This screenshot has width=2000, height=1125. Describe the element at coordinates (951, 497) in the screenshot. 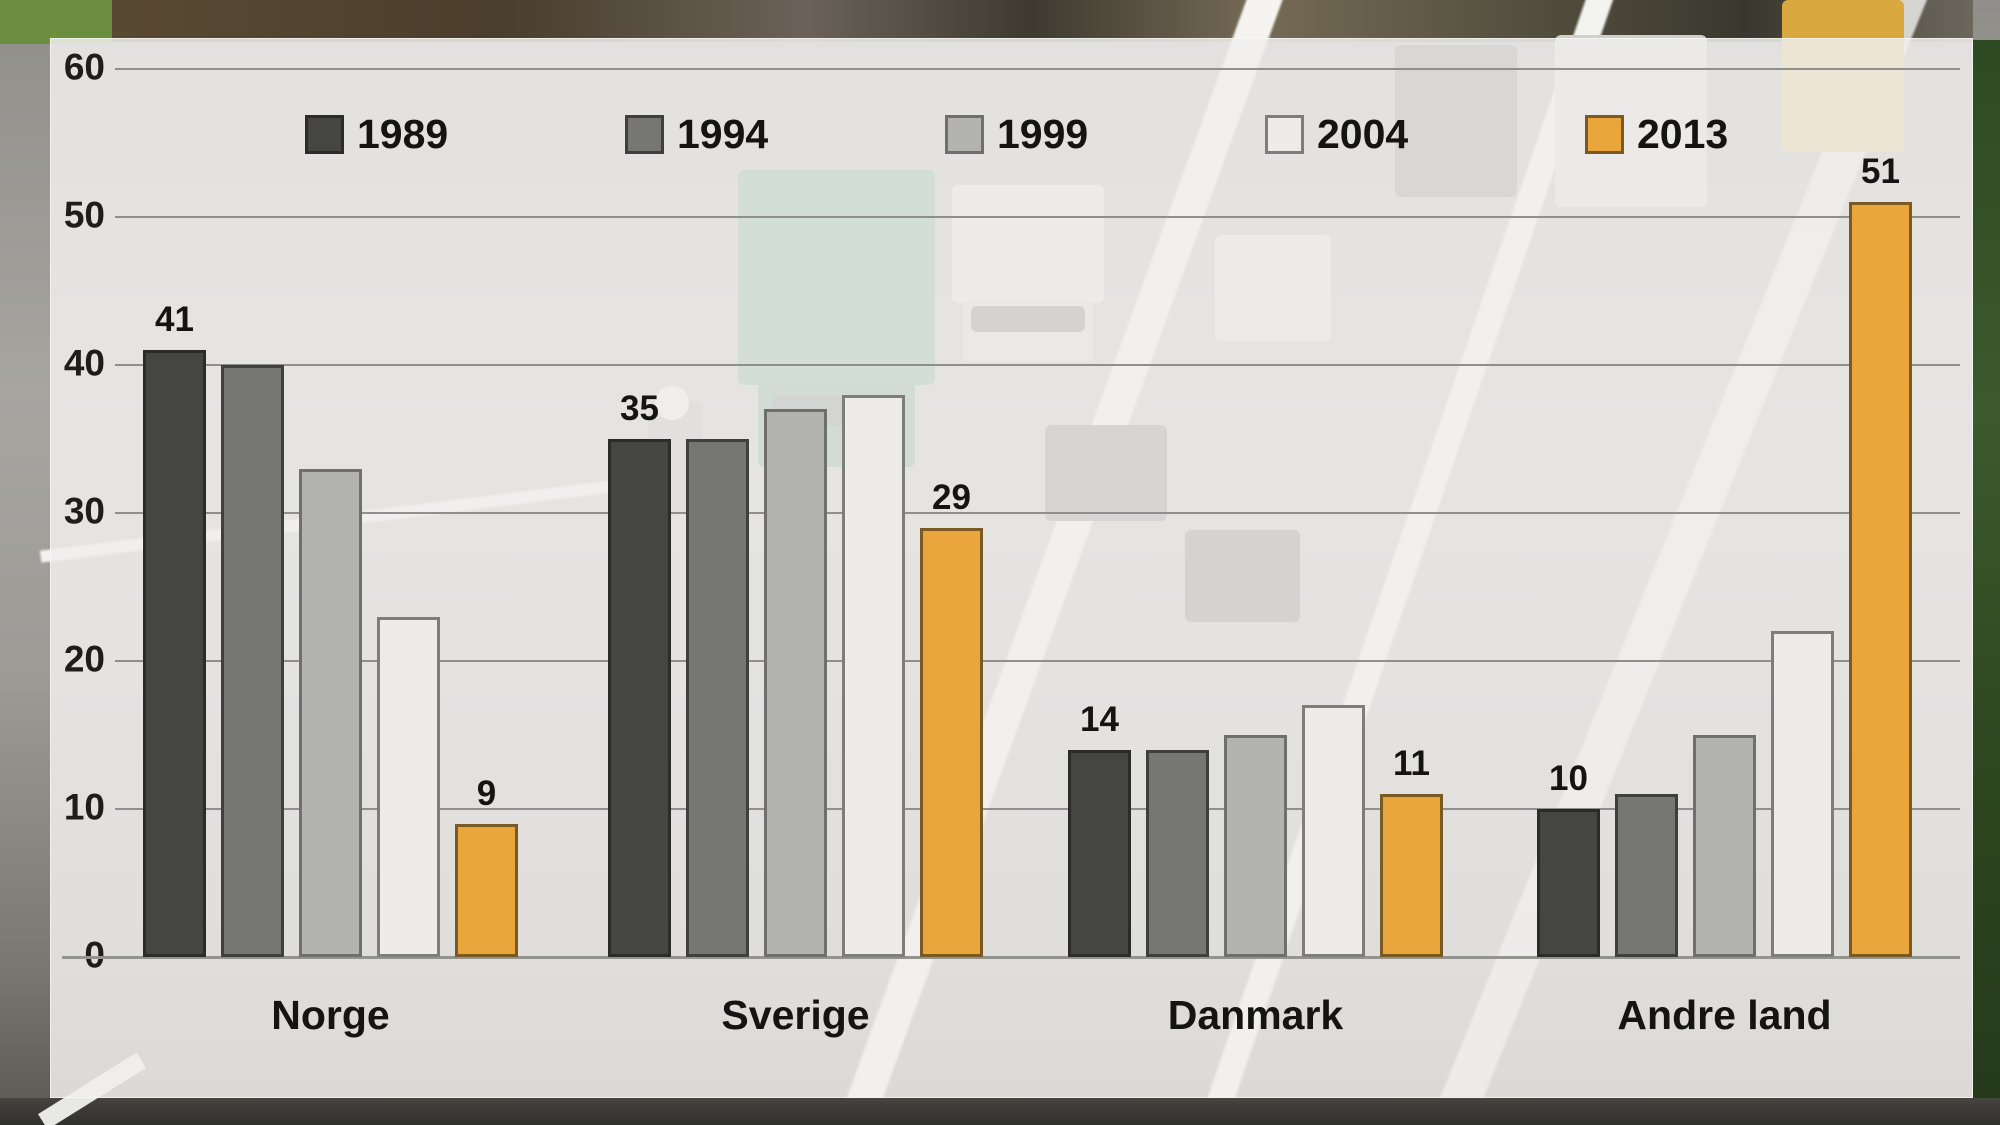

I see `bar-value-label: 29` at that location.